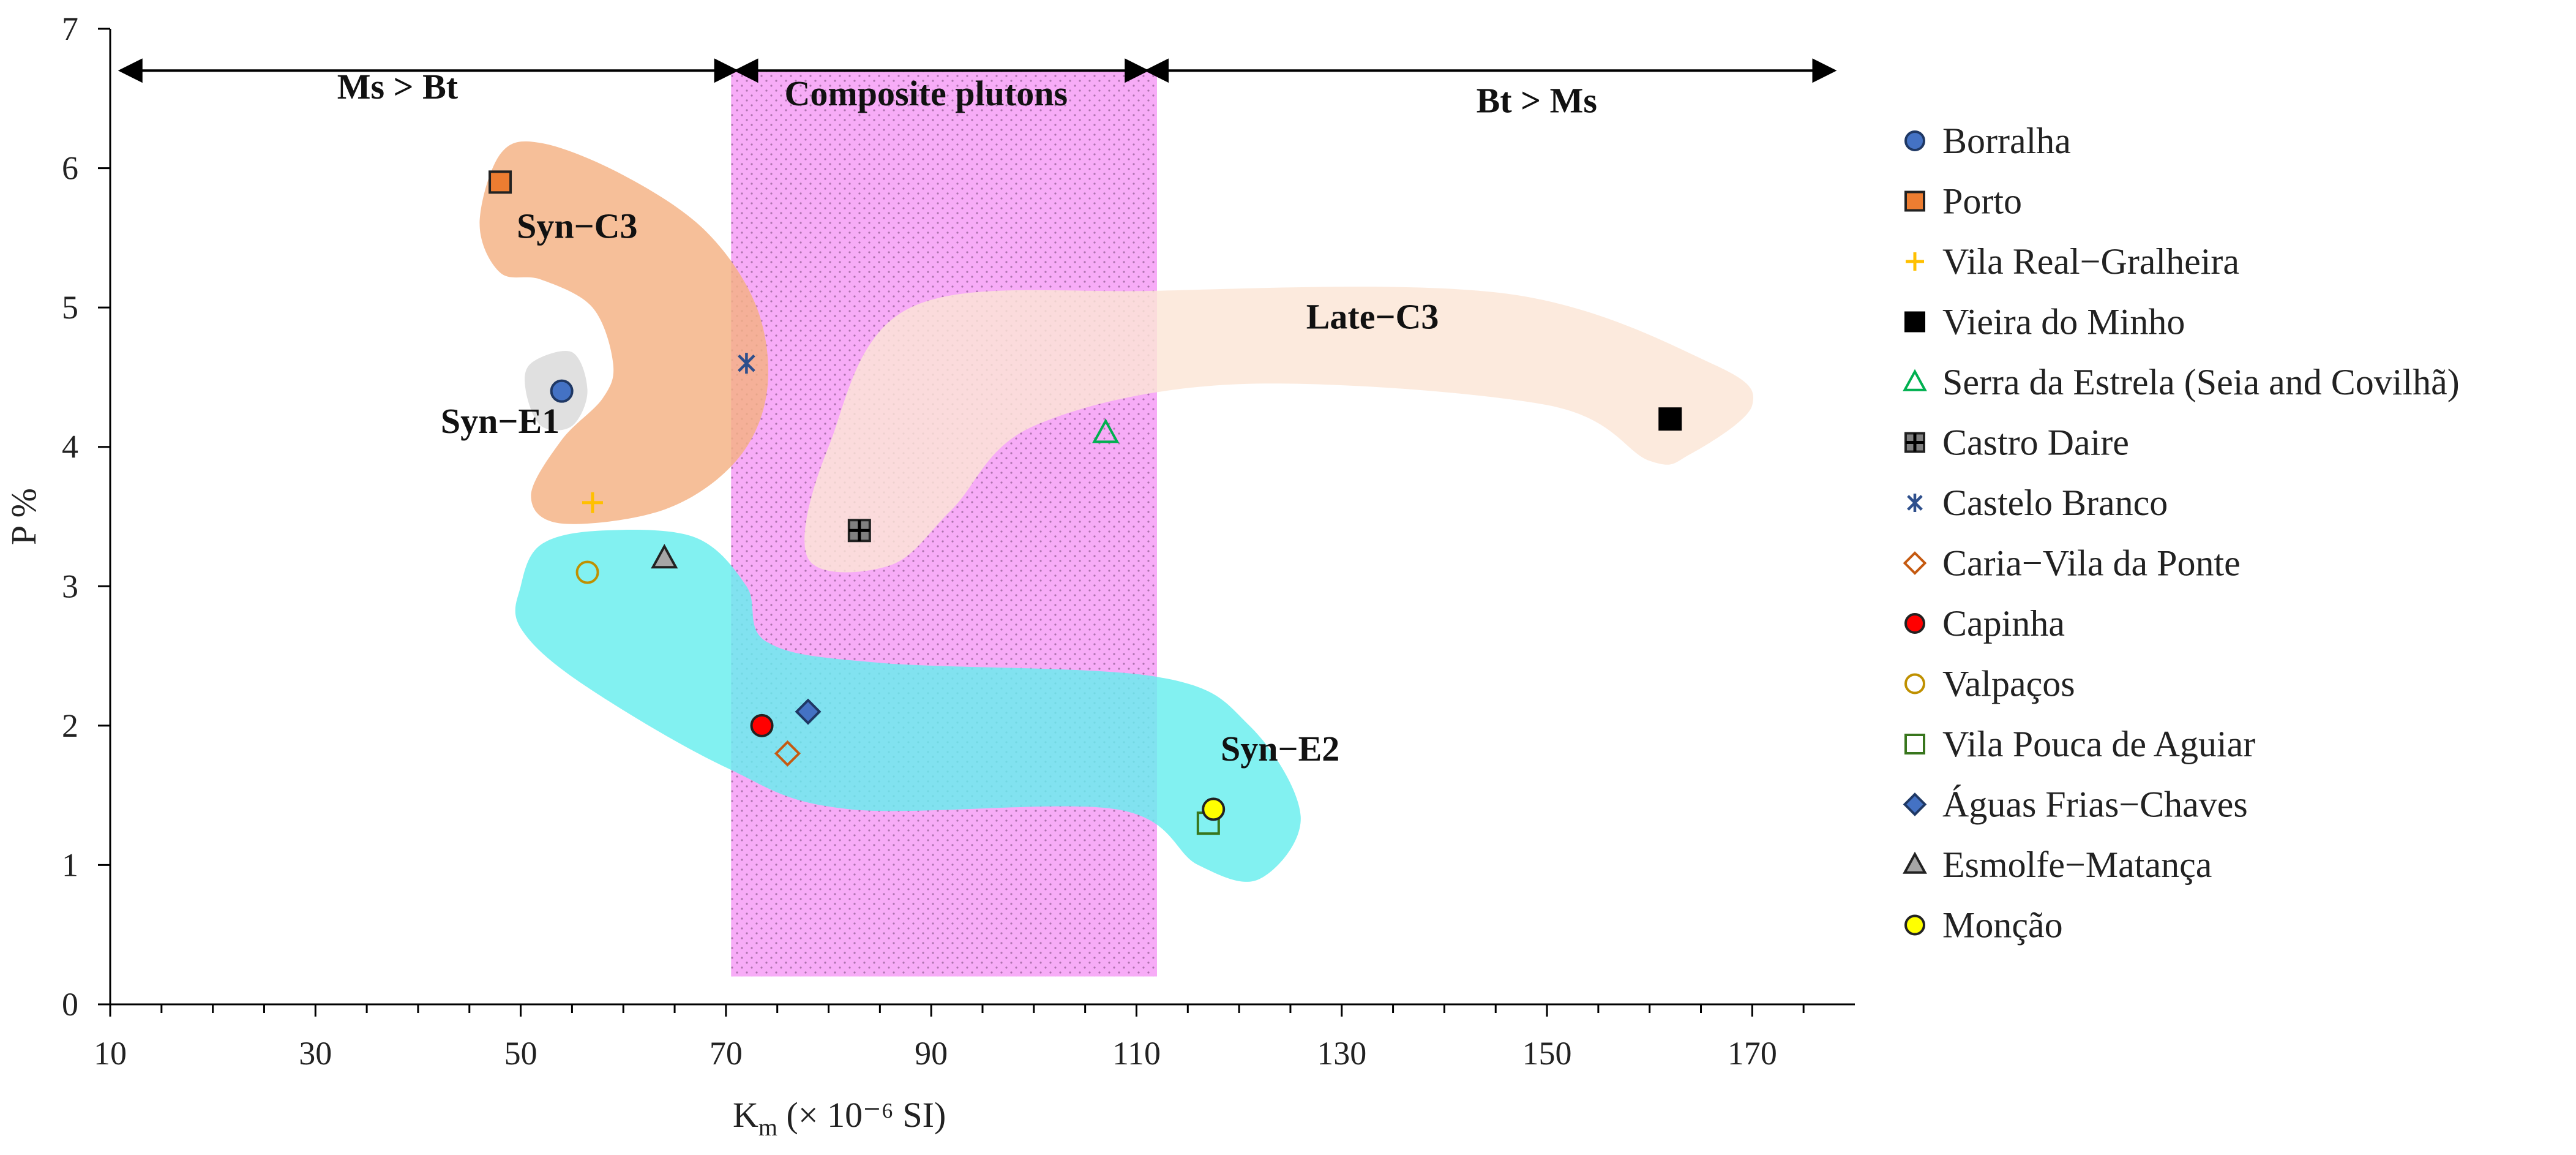 The image size is (2576, 1155). What do you see at coordinates (1670, 419) in the screenshot?
I see `point-vieira-do-minho` at bounding box center [1670, 419].